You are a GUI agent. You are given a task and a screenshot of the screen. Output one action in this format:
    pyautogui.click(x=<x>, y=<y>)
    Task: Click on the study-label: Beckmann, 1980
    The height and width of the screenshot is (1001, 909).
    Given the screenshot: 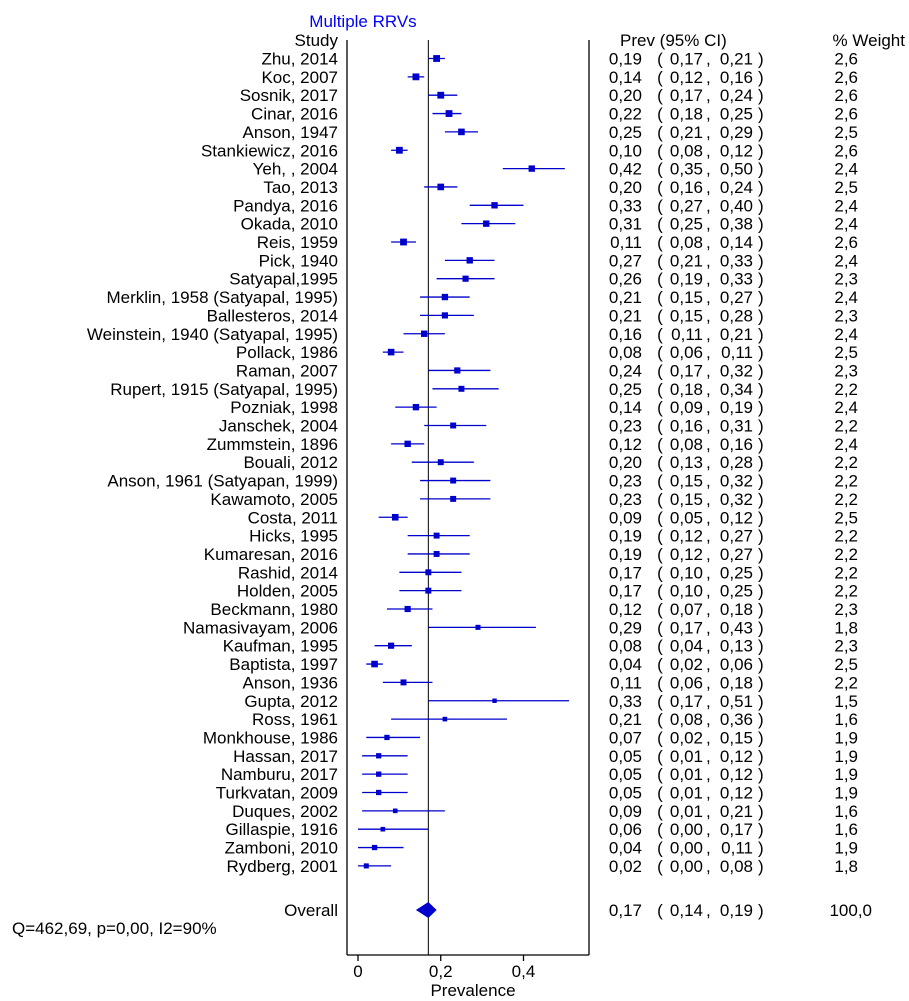 What is the action you would take?
    pyautogui.click(x=274, y=609)
    